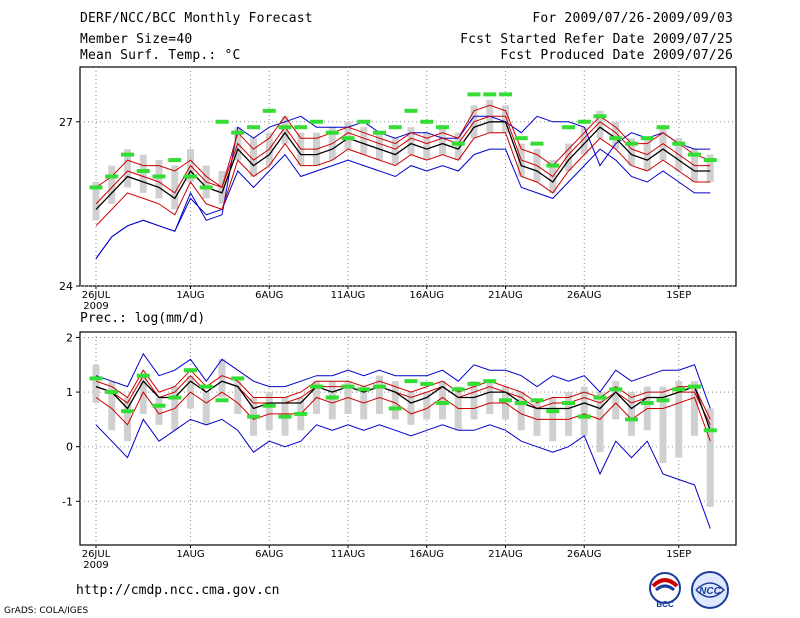 This screenshot has width=800, height=618. I want to click on panel-2-x-tick-label: 1SEP, so click(678, 554).